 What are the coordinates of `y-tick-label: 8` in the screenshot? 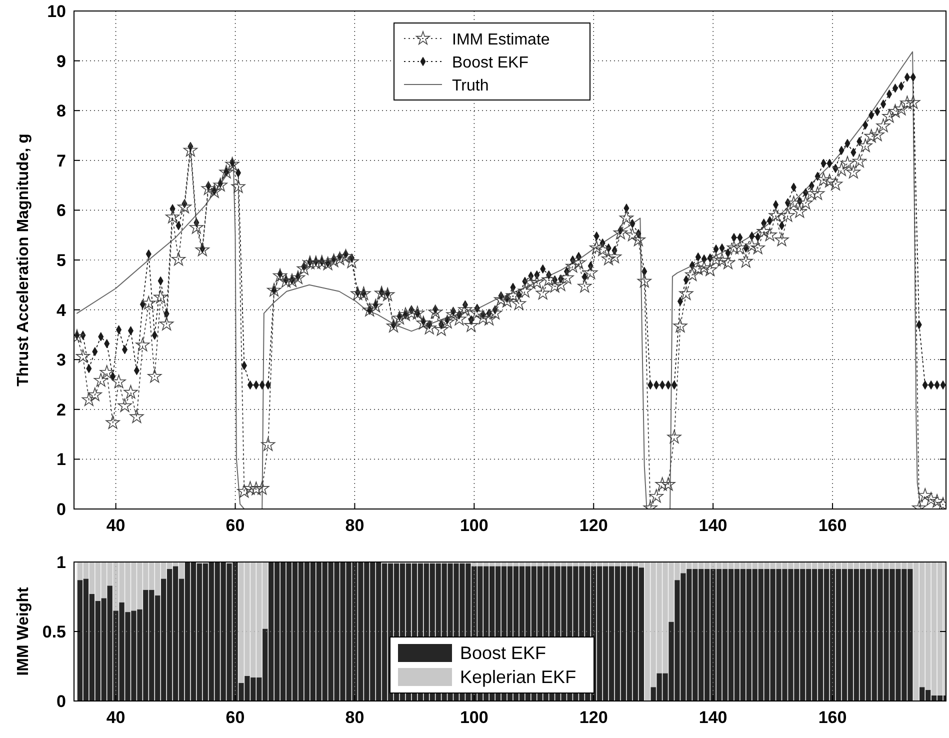 It's located at (61, 111).